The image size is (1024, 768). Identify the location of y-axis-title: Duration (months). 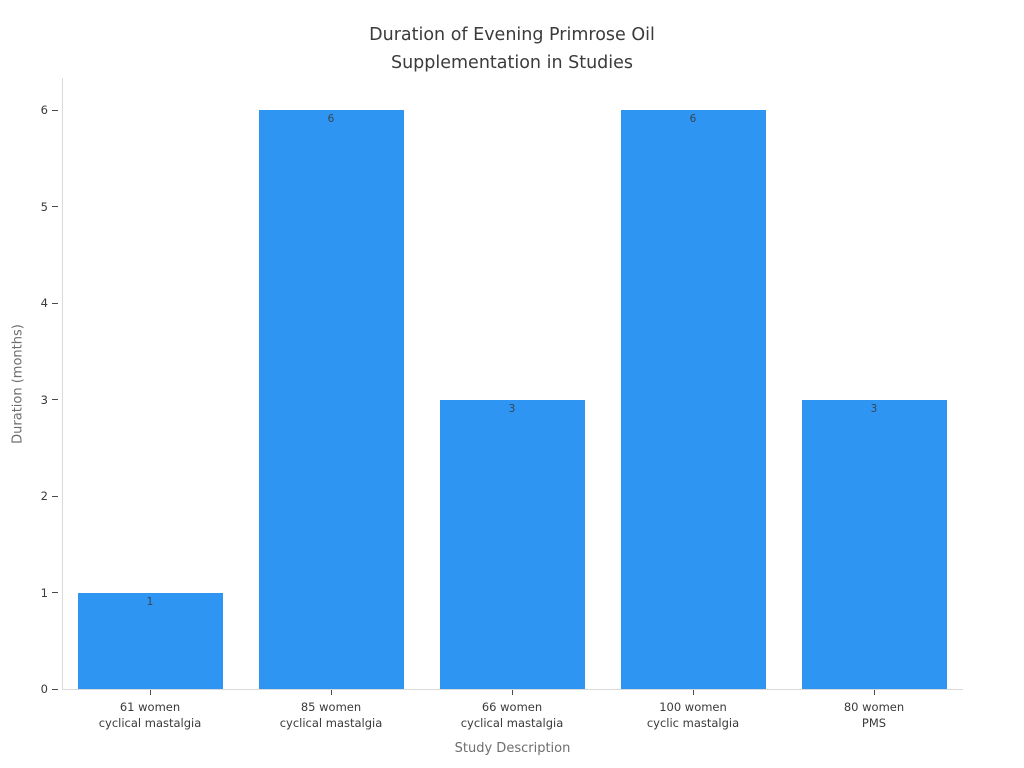
(18, 384).